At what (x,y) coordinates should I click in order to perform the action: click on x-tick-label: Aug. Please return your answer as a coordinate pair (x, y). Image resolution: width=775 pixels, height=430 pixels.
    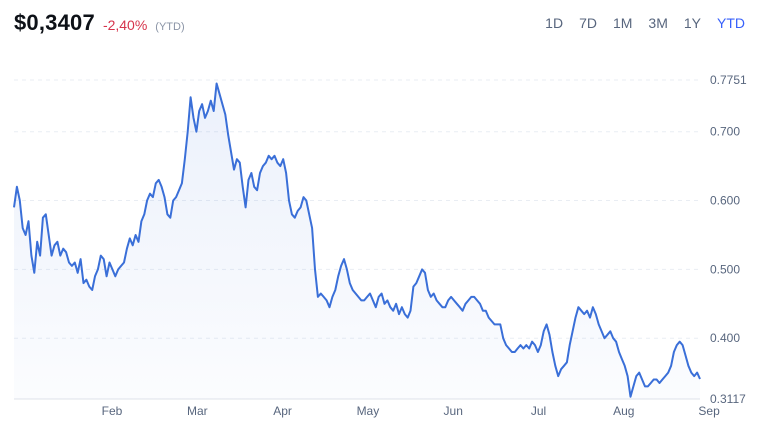
    Looking at the image, I should click on (623, 411).